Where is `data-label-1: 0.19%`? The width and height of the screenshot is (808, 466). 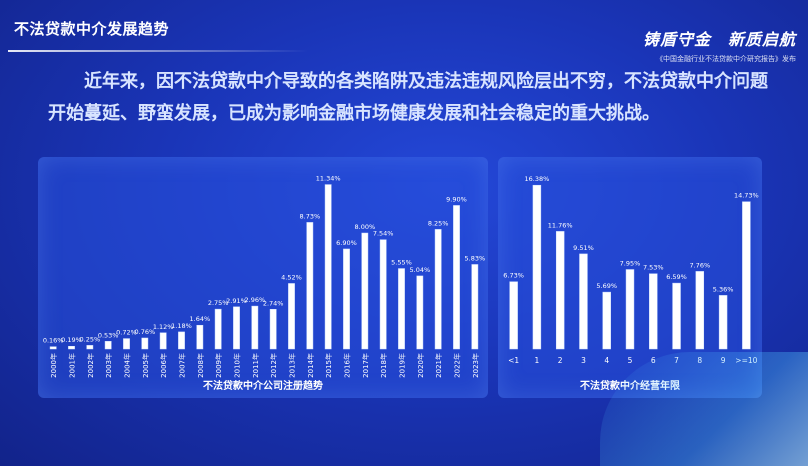
data-label-1: 0.19% is located at coordinates (71, 340).